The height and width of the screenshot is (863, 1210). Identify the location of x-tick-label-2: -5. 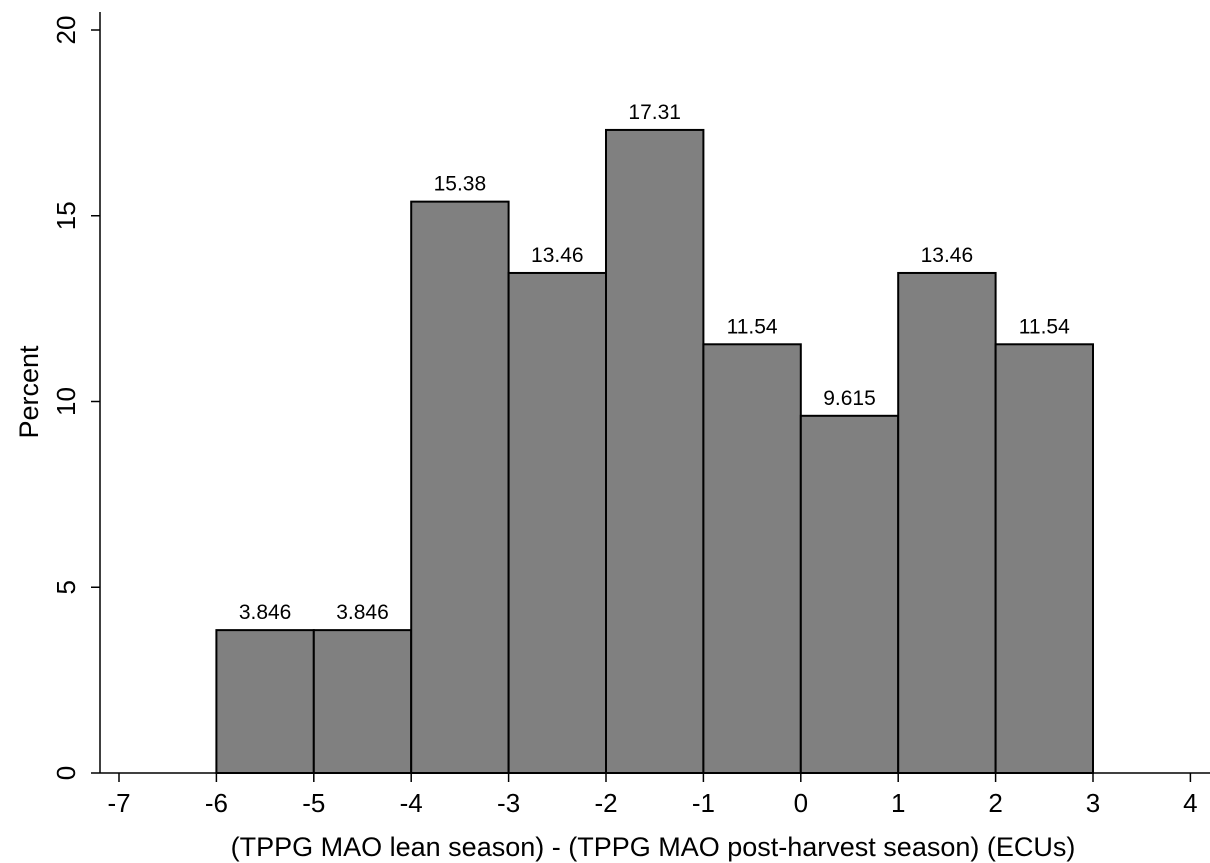
(313, 803).